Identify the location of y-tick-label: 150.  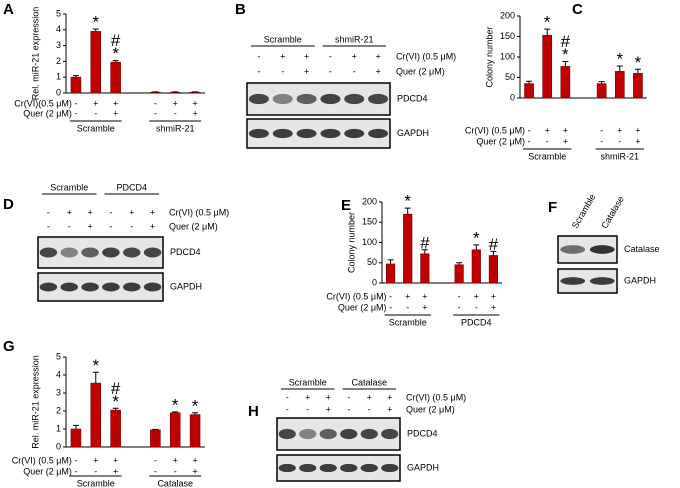
(507, 36).